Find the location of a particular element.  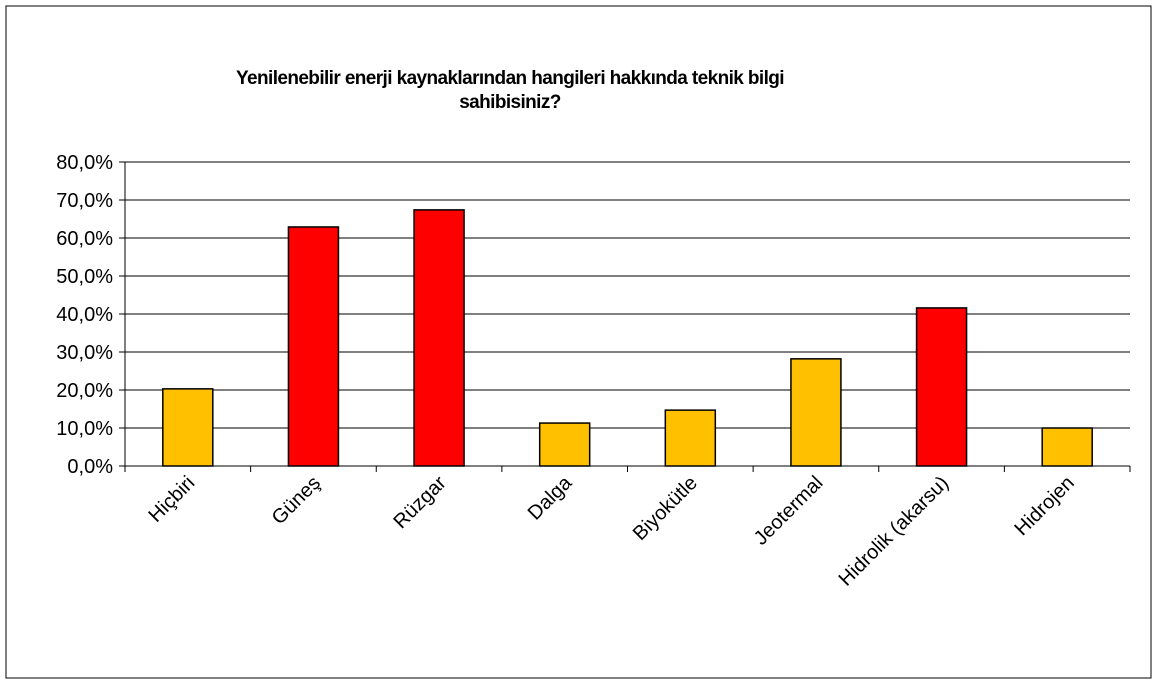

y-tick-label: 0,0% is located at coordinates (90, 467).